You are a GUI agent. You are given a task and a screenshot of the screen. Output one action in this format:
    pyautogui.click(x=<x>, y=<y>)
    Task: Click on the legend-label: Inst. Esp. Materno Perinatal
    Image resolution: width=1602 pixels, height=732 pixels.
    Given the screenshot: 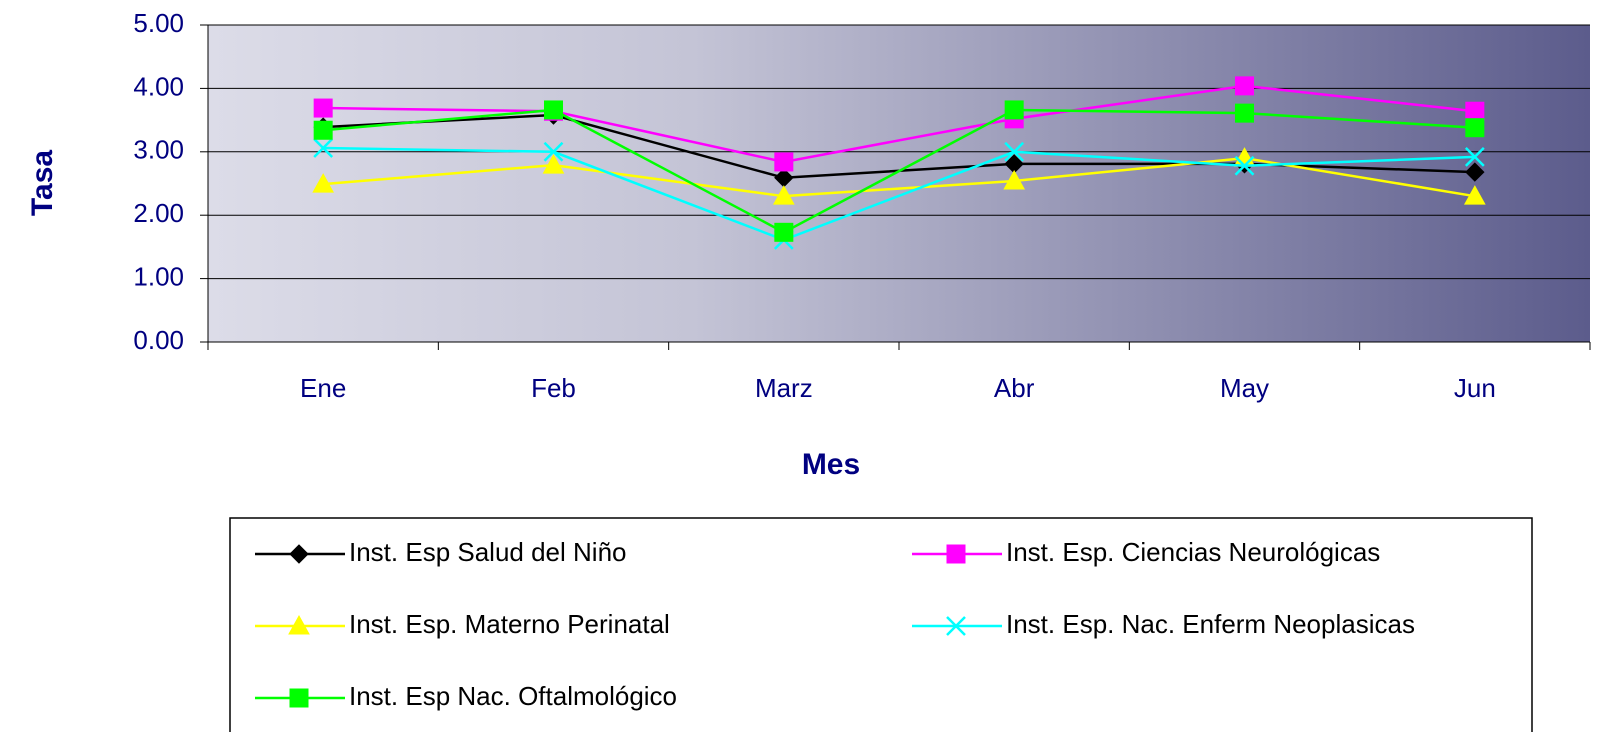 What is the action you would take?
    pyautogui.click(x=509, y=624)
    